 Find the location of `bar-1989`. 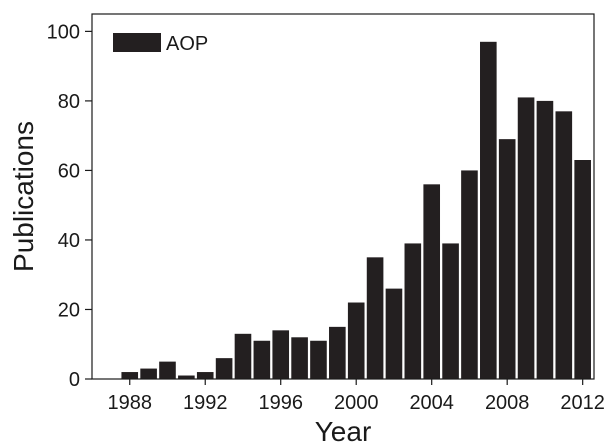

bar-1989 is located at coordinates (148, 373).